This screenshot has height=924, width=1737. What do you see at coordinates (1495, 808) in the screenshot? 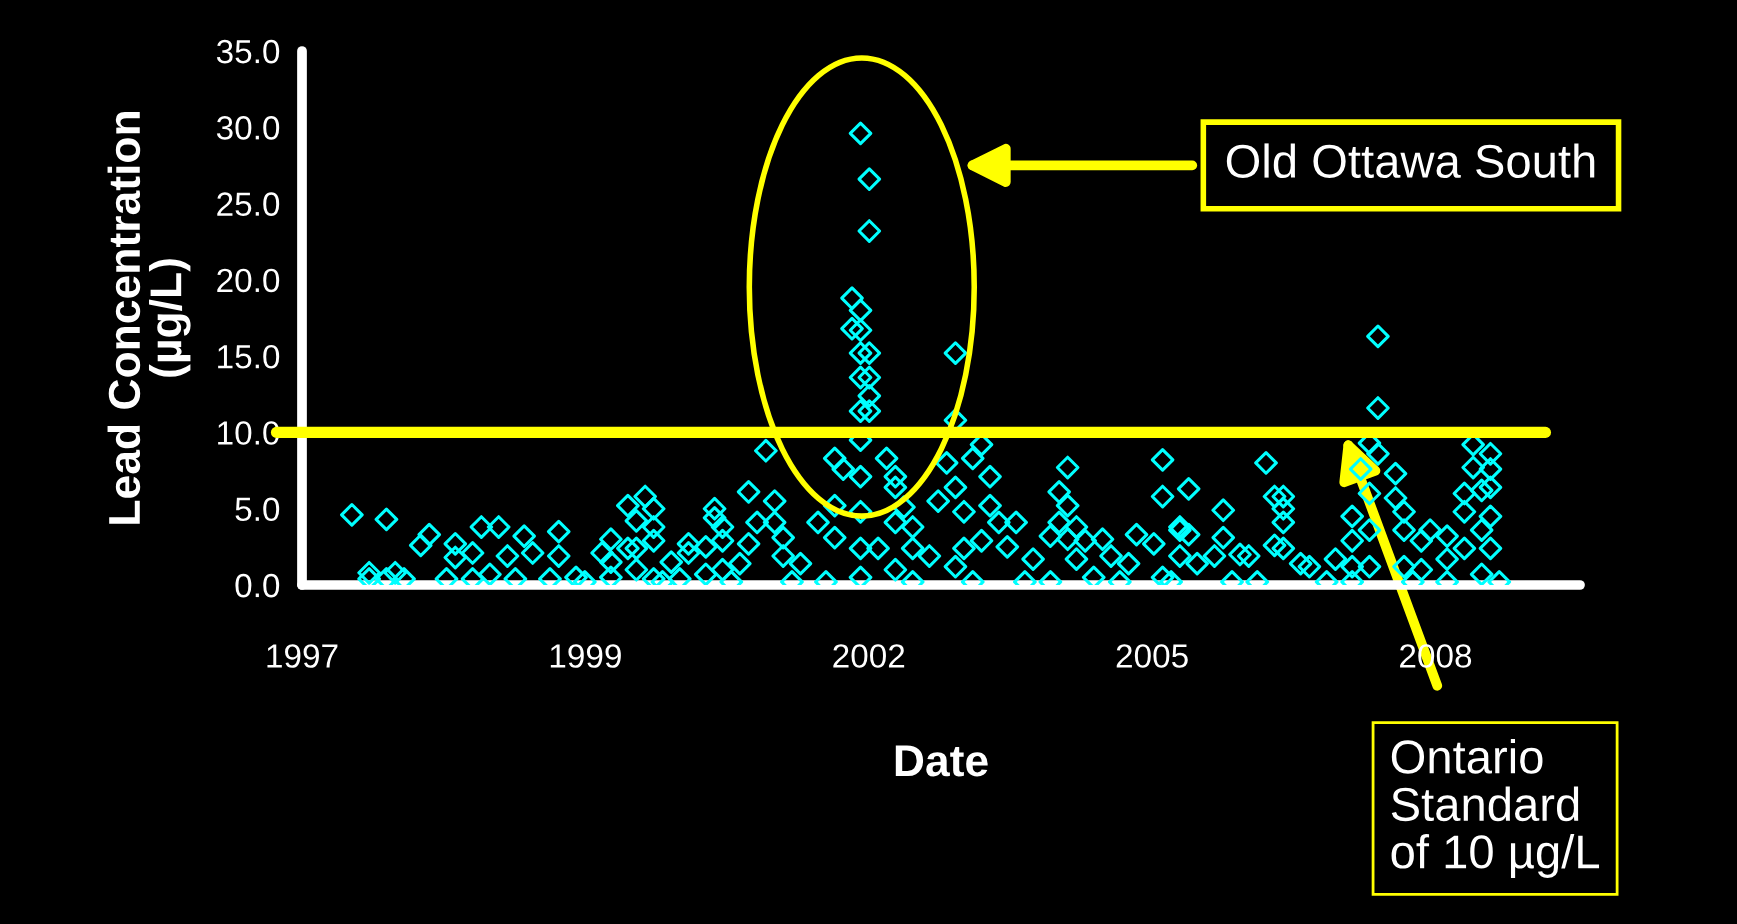
I see `ref-line-label: Ontario Standard of 10 µg/L` at bounding box center [1495, 808].